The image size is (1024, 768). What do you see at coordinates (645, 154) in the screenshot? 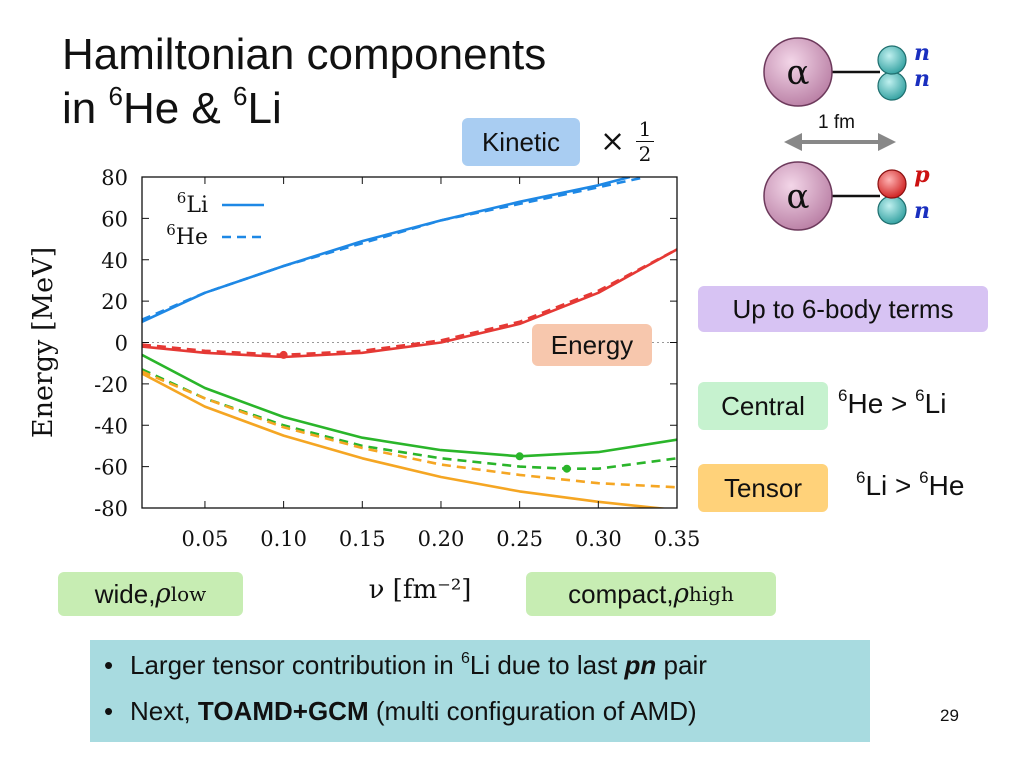
I see `half-denominator: 2` at bounding box center [645, 154].